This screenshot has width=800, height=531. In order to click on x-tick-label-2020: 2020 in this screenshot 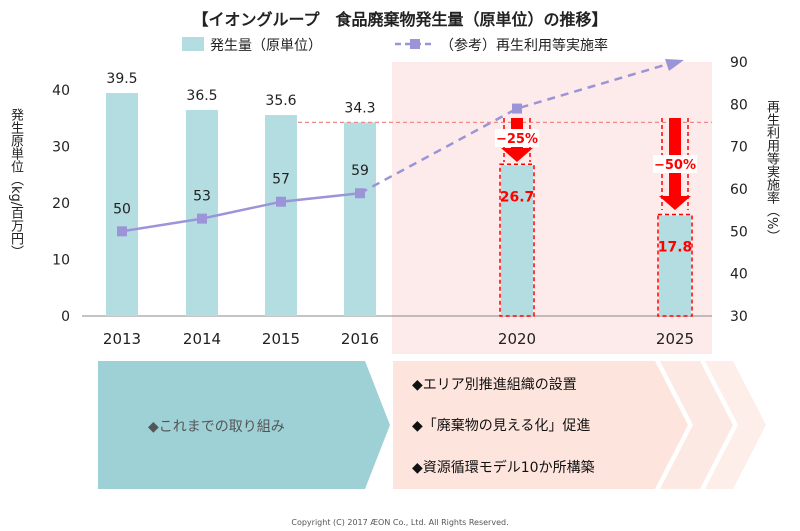, I will do `click(517, 339)`.